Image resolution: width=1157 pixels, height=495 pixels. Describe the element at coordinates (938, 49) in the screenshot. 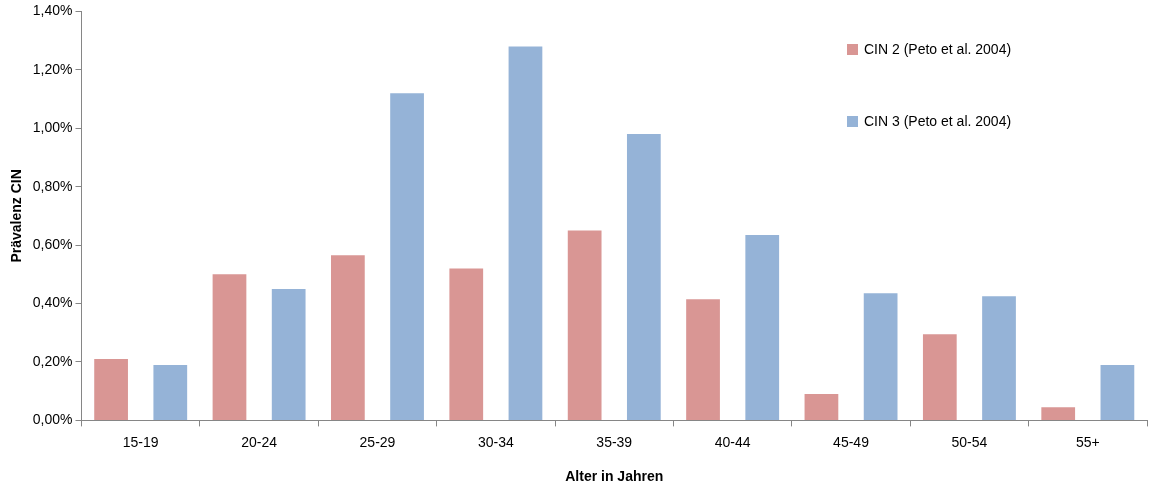

I see `legend-label: CIN 2 (Peto et al. 2004)` at that location.